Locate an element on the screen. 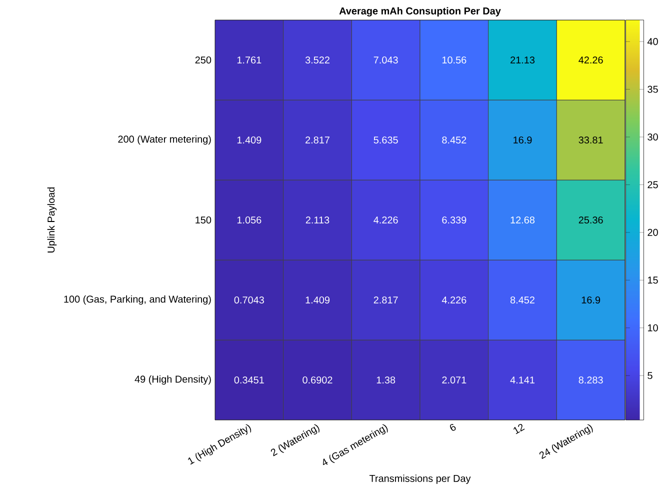  y-tick-label: 150 is located at coordinates (204, 220).